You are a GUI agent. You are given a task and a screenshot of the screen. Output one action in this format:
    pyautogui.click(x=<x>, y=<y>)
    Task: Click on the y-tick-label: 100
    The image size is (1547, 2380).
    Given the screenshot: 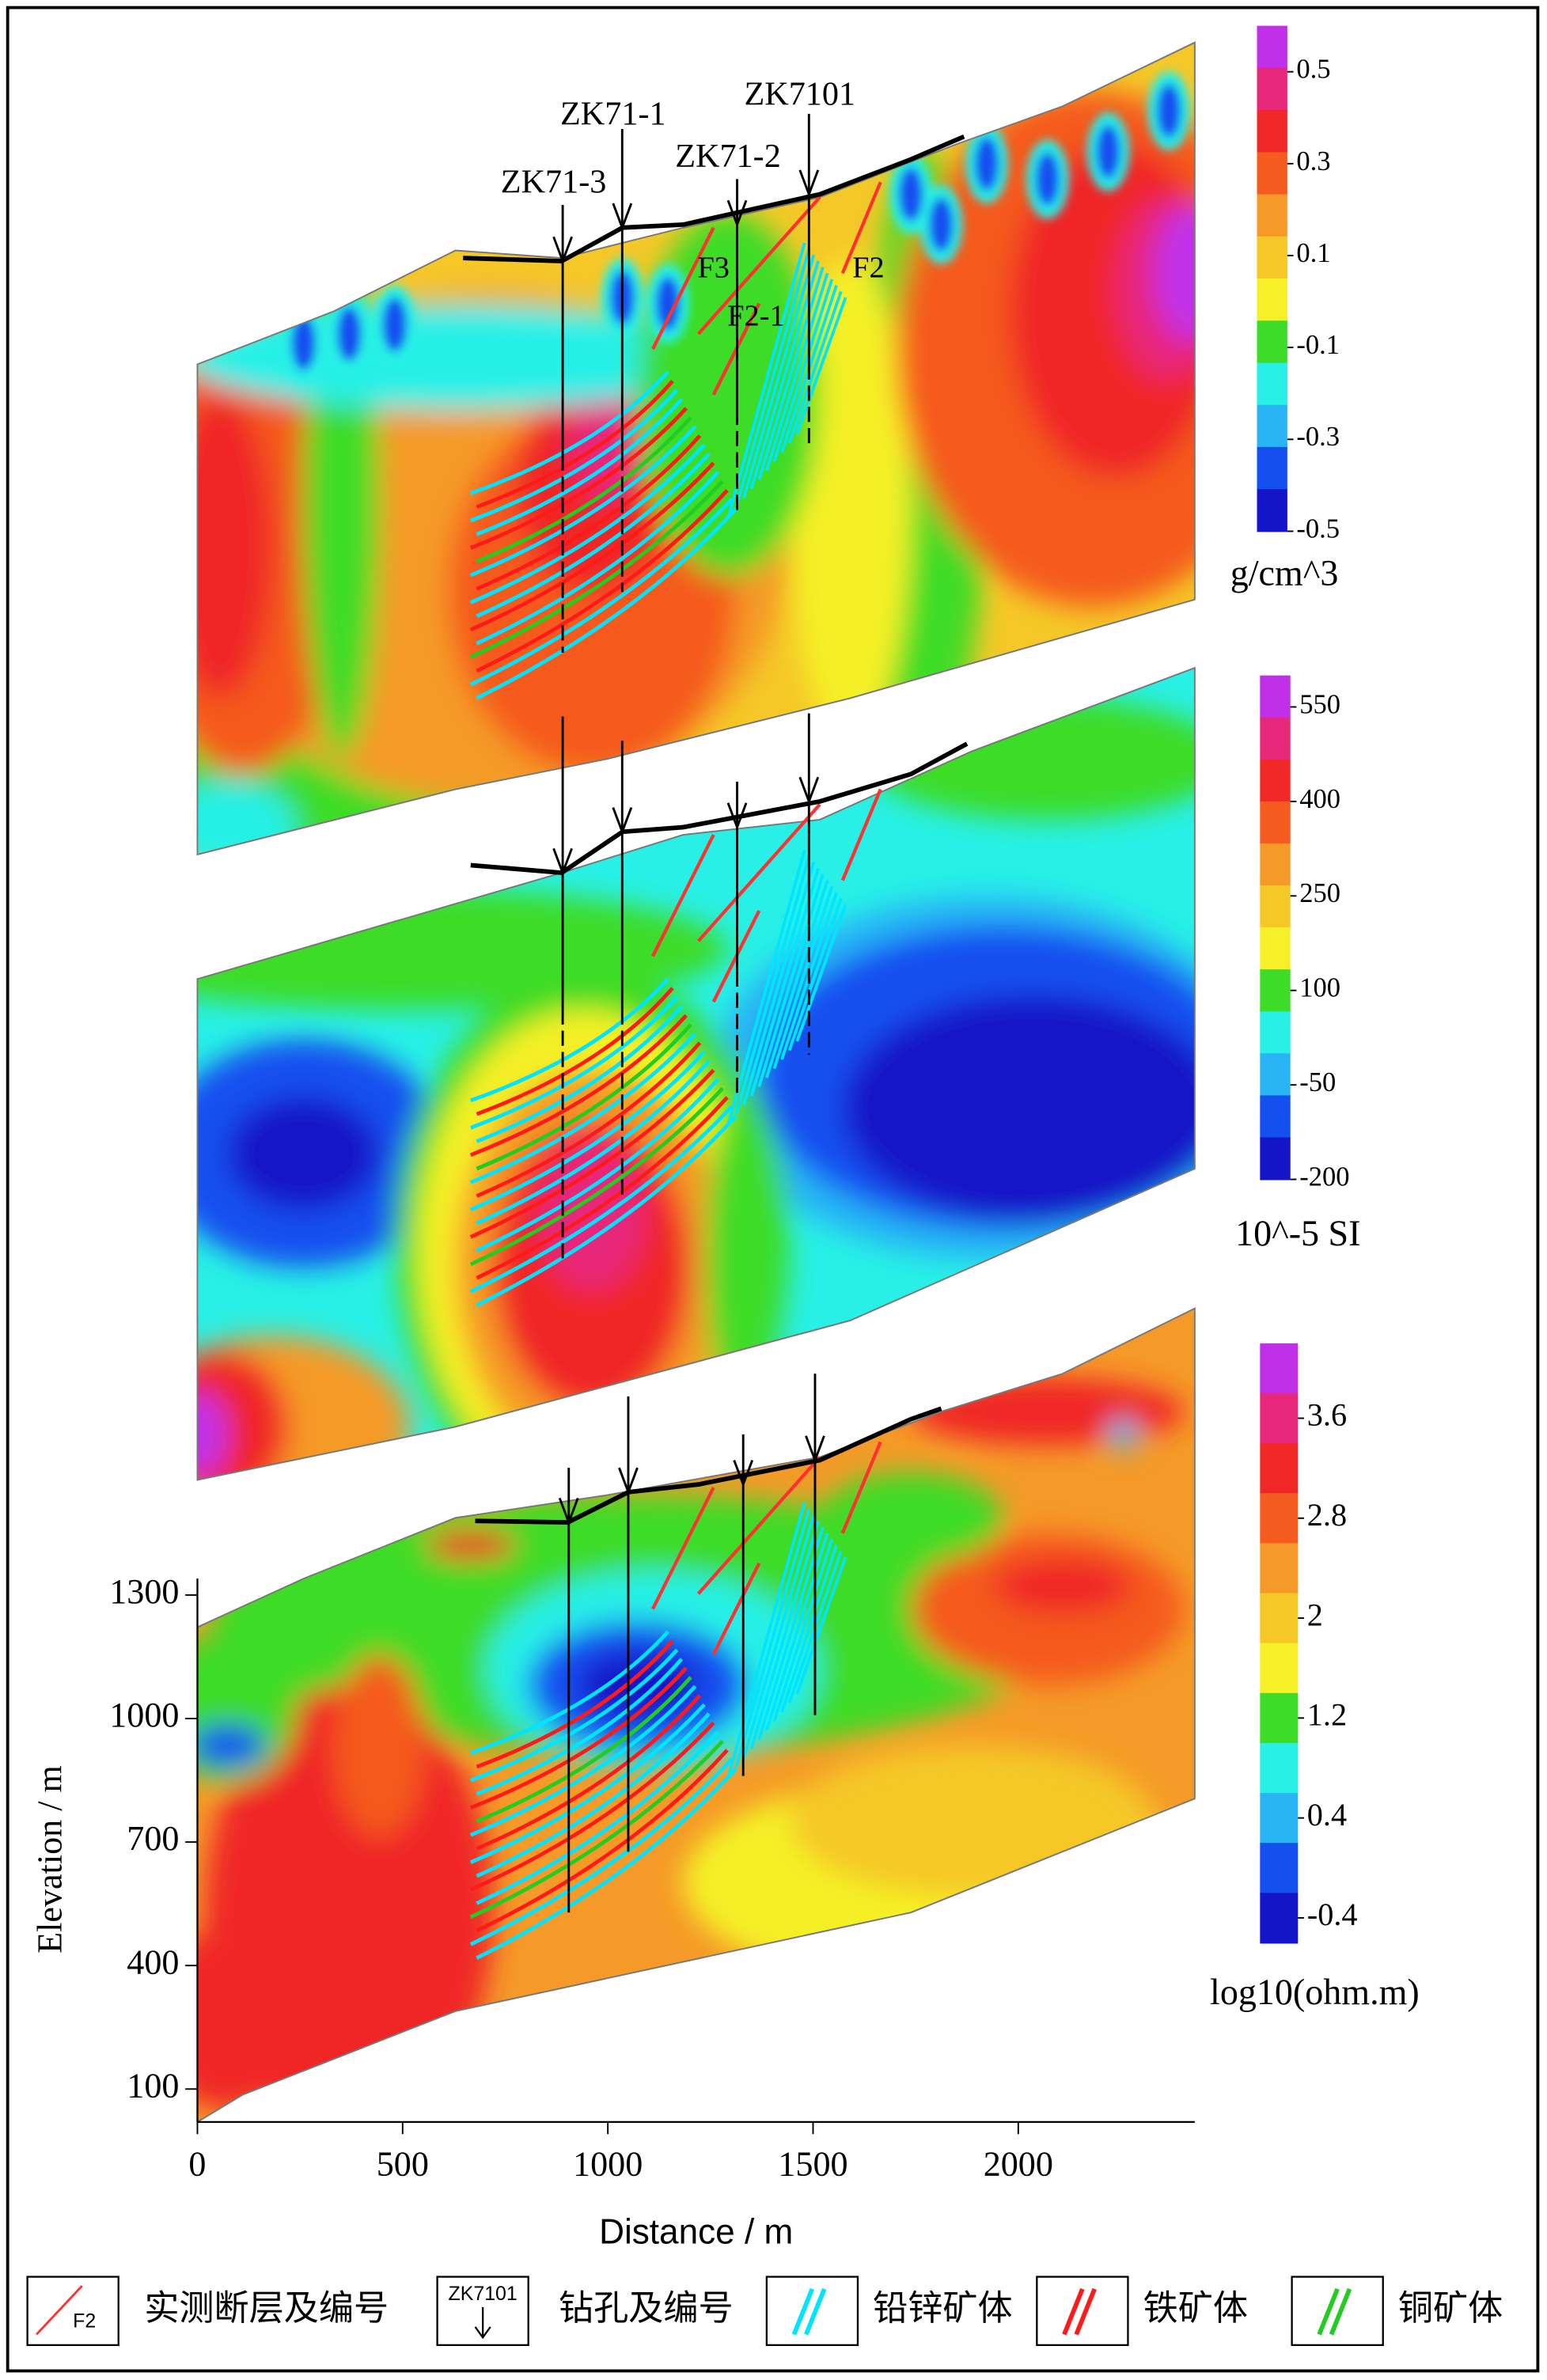 What is the action you would take?
    pyautogui.click(x=153, y=2085)
    